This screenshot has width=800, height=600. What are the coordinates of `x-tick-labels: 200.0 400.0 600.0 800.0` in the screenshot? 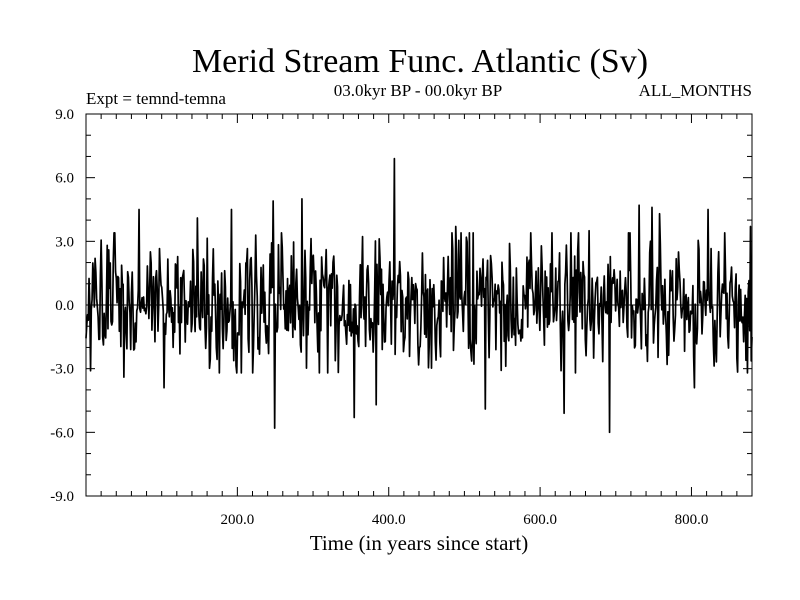 It's located at (464, 520).